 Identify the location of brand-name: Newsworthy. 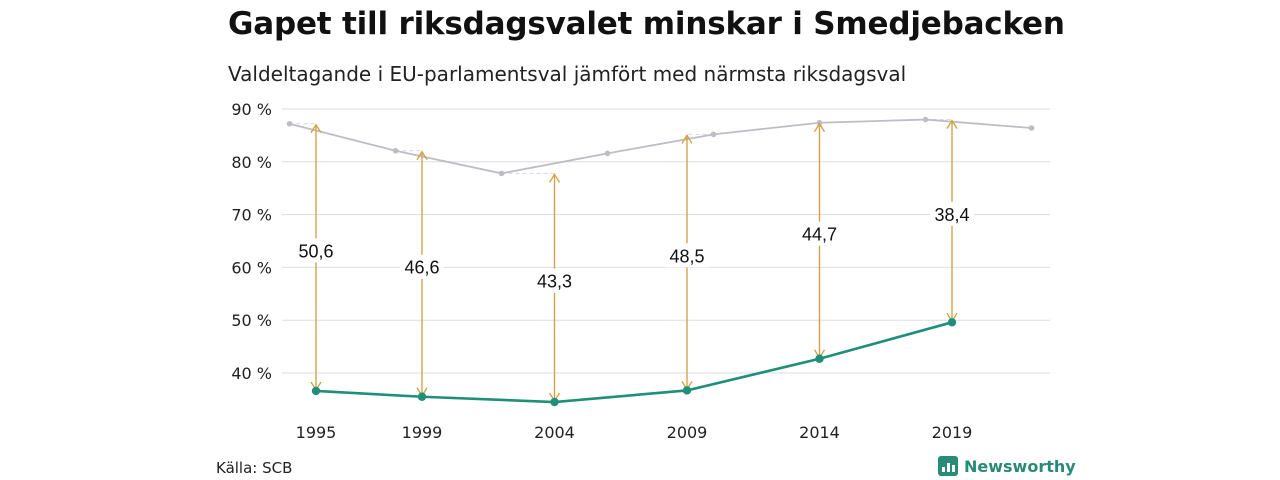
(1020, 466).